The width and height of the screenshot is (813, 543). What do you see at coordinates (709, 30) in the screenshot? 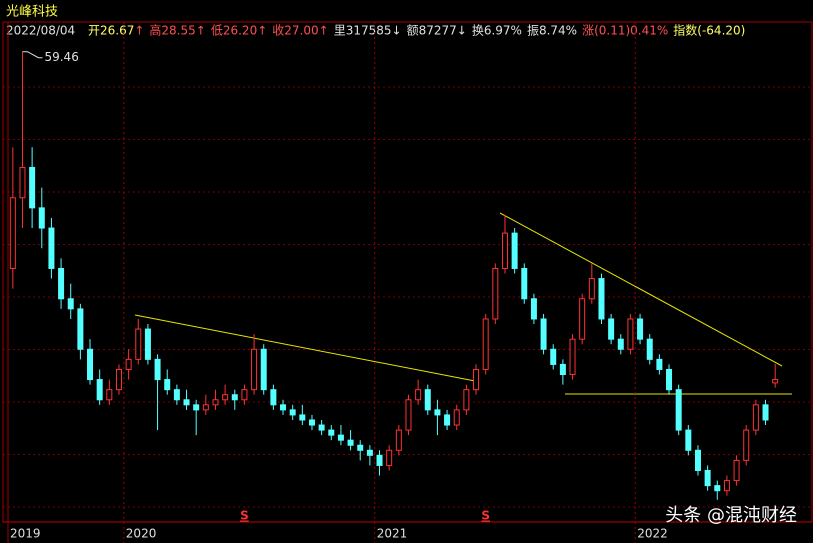
I see `header-value: 指数(-64.20)` at bounding box center [709, 30].